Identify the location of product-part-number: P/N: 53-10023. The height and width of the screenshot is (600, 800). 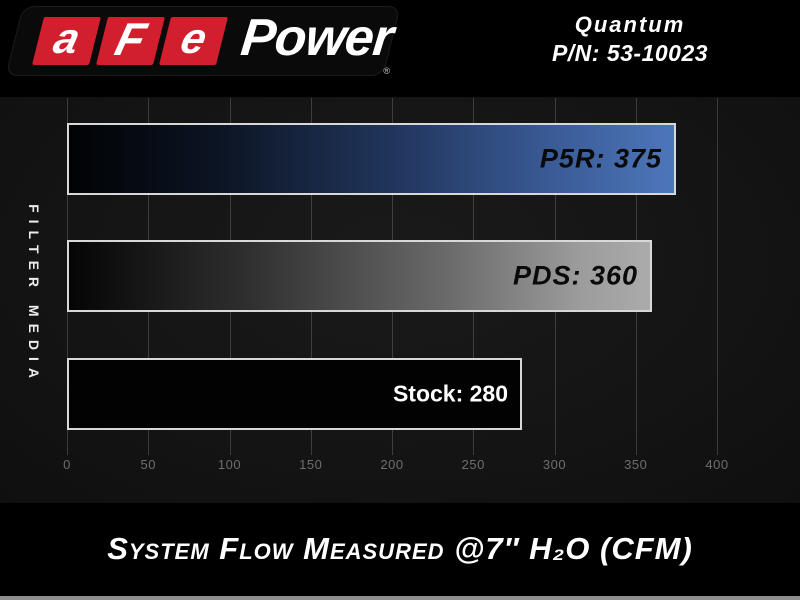
(630, 53).